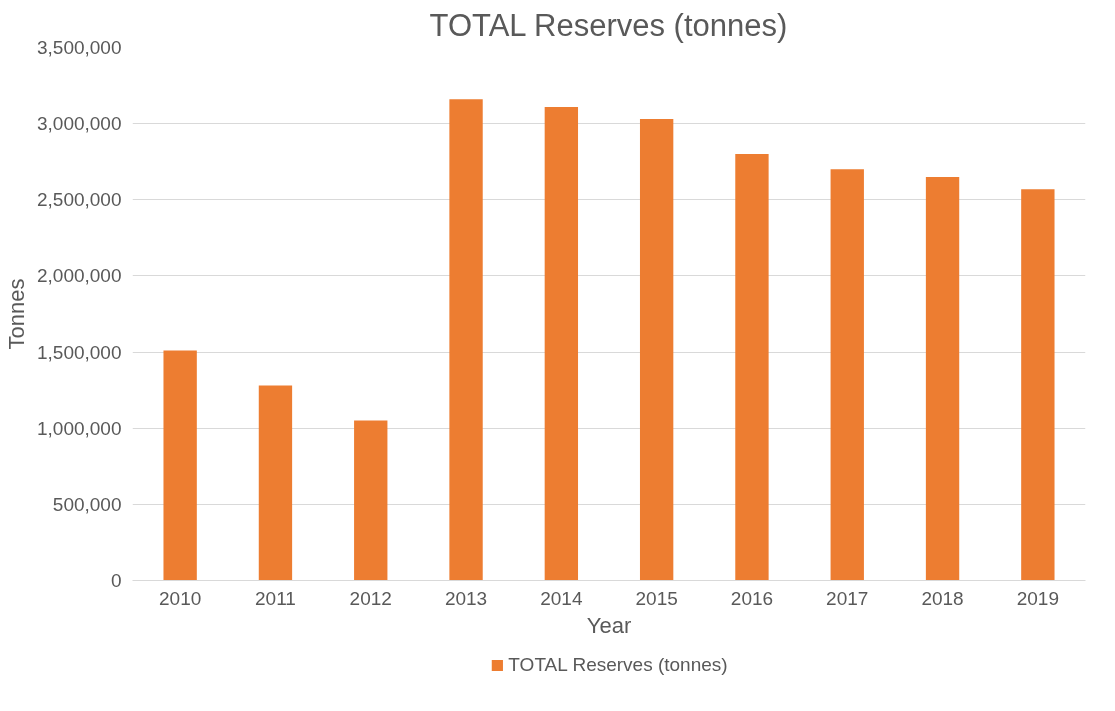 The image size is (1115, 711). What do you see at coordinates (180, 598) in the screenshot?
I see `x-tick-label: 2010` at bounding box center [180, 598].